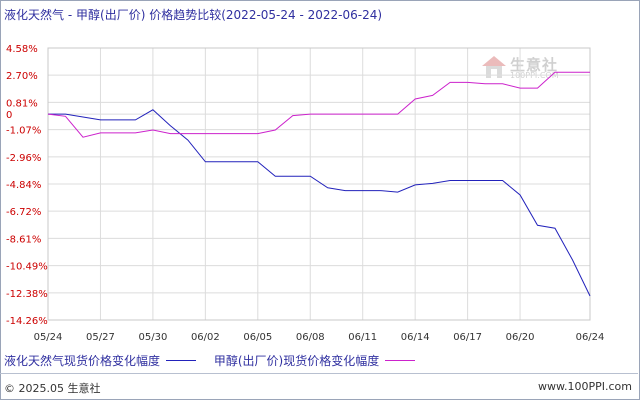 Image resolution: width=640 pixels, height=400 pixels. What do you see at coordinates (23, 239) in the screenshot?
I see `y-tick-label: -8.61%` at bounding box center [23, 239].